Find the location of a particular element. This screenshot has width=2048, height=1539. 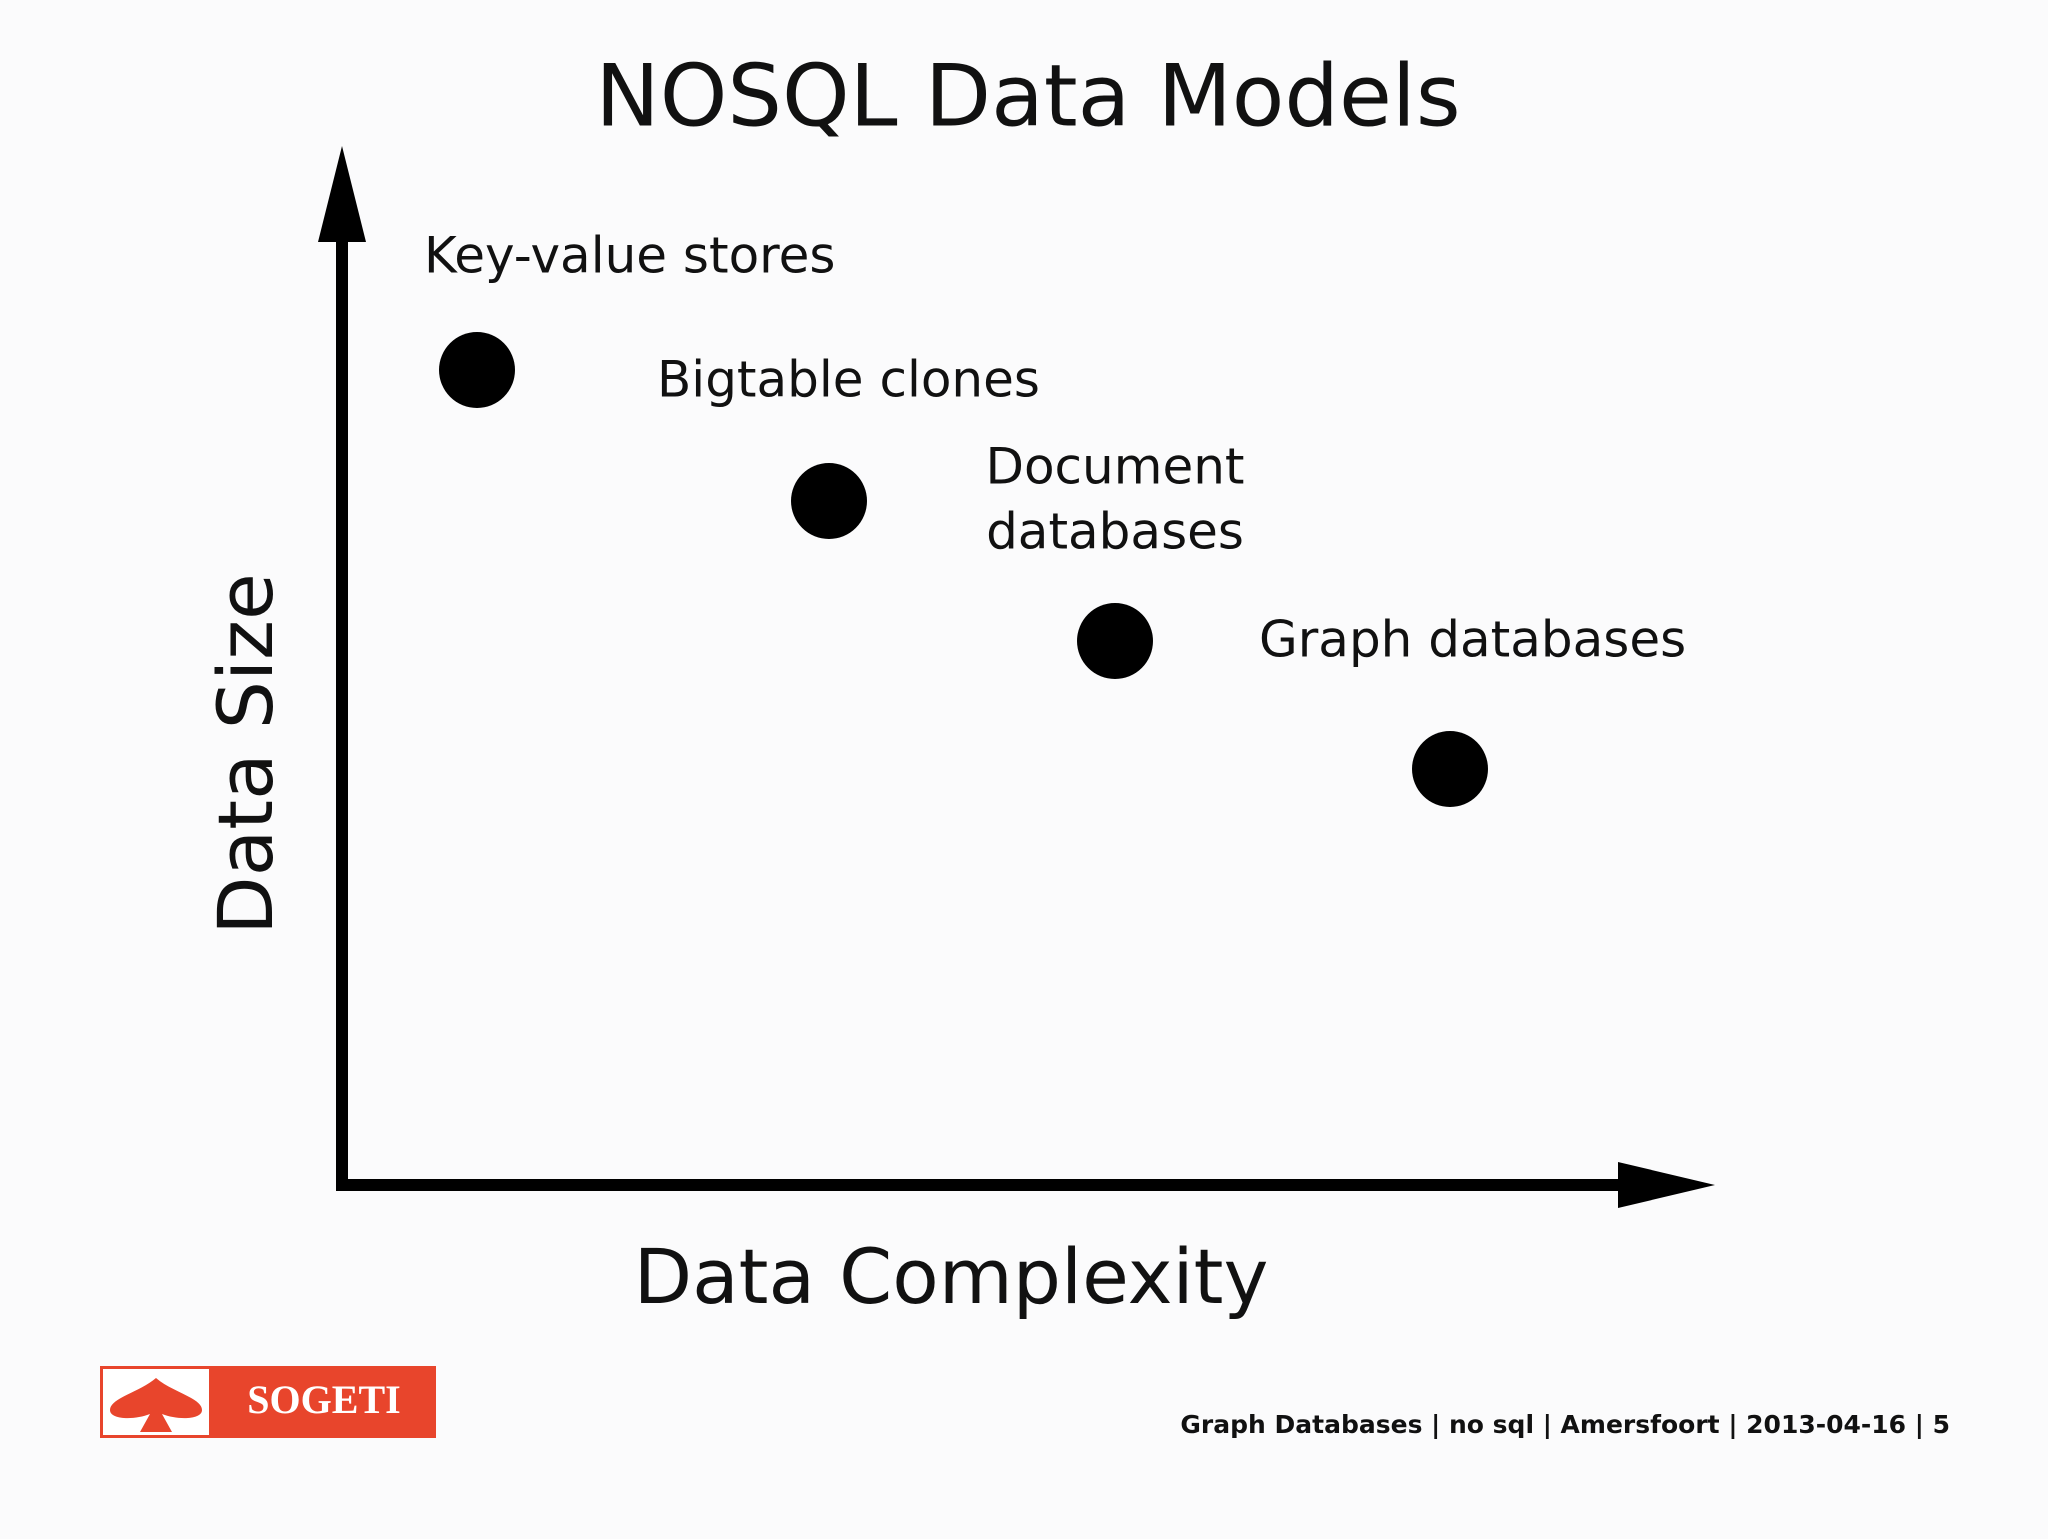

node-label: databases is located at coordinates (1115, 532).